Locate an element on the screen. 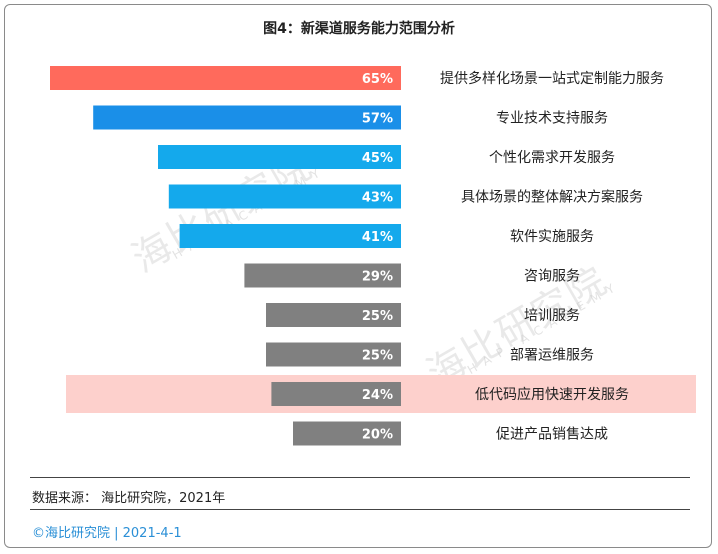 This screenshot has height=554, width=718. bar-value-label: 43% is located at coordinates (377, 198).